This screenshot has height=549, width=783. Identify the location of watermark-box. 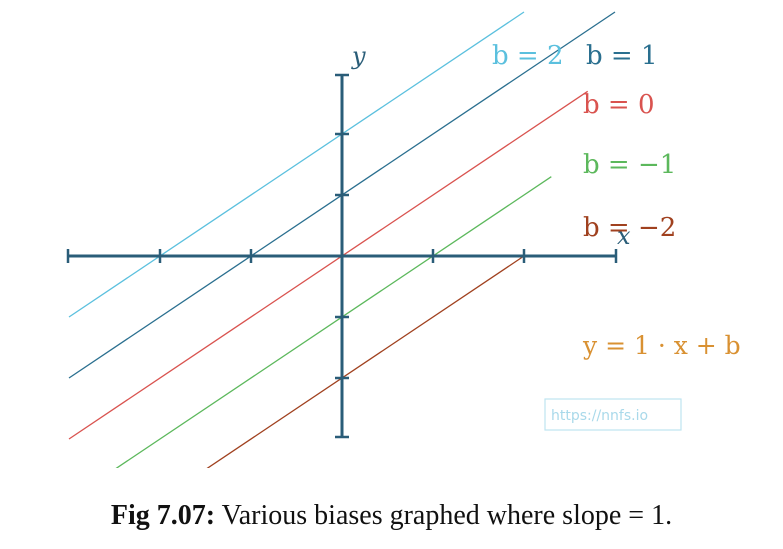
(613, 414).